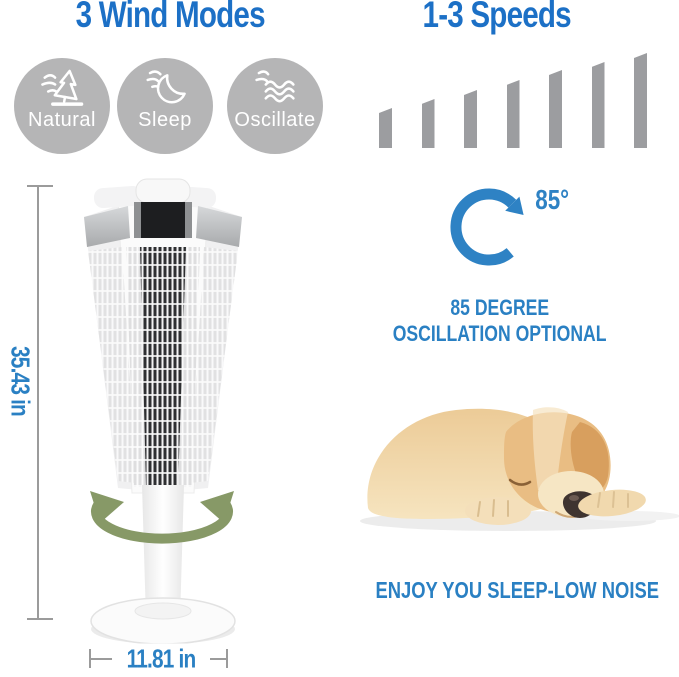 The width and height of the screenshot is (679, 677). I want to click on pole-base-joint, so click(163, 611).